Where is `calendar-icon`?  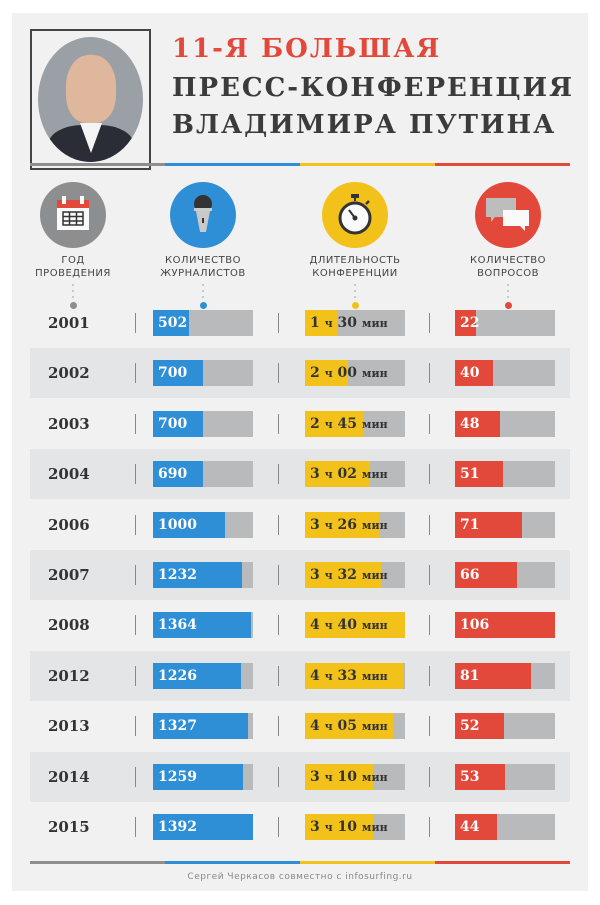
calendar-icon is located at coordinates (73, 215).